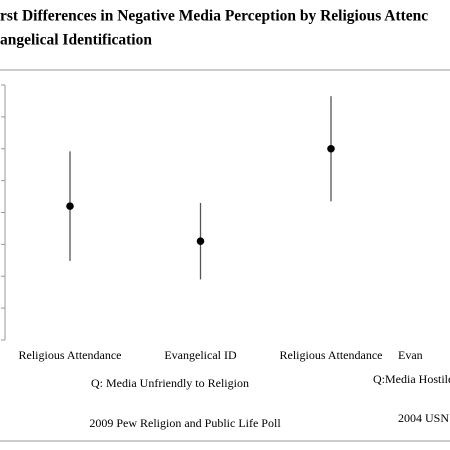 This screenshot has width=450, height=450. I want to click on group-label: Q:Media Hostile, so click(411, 379).